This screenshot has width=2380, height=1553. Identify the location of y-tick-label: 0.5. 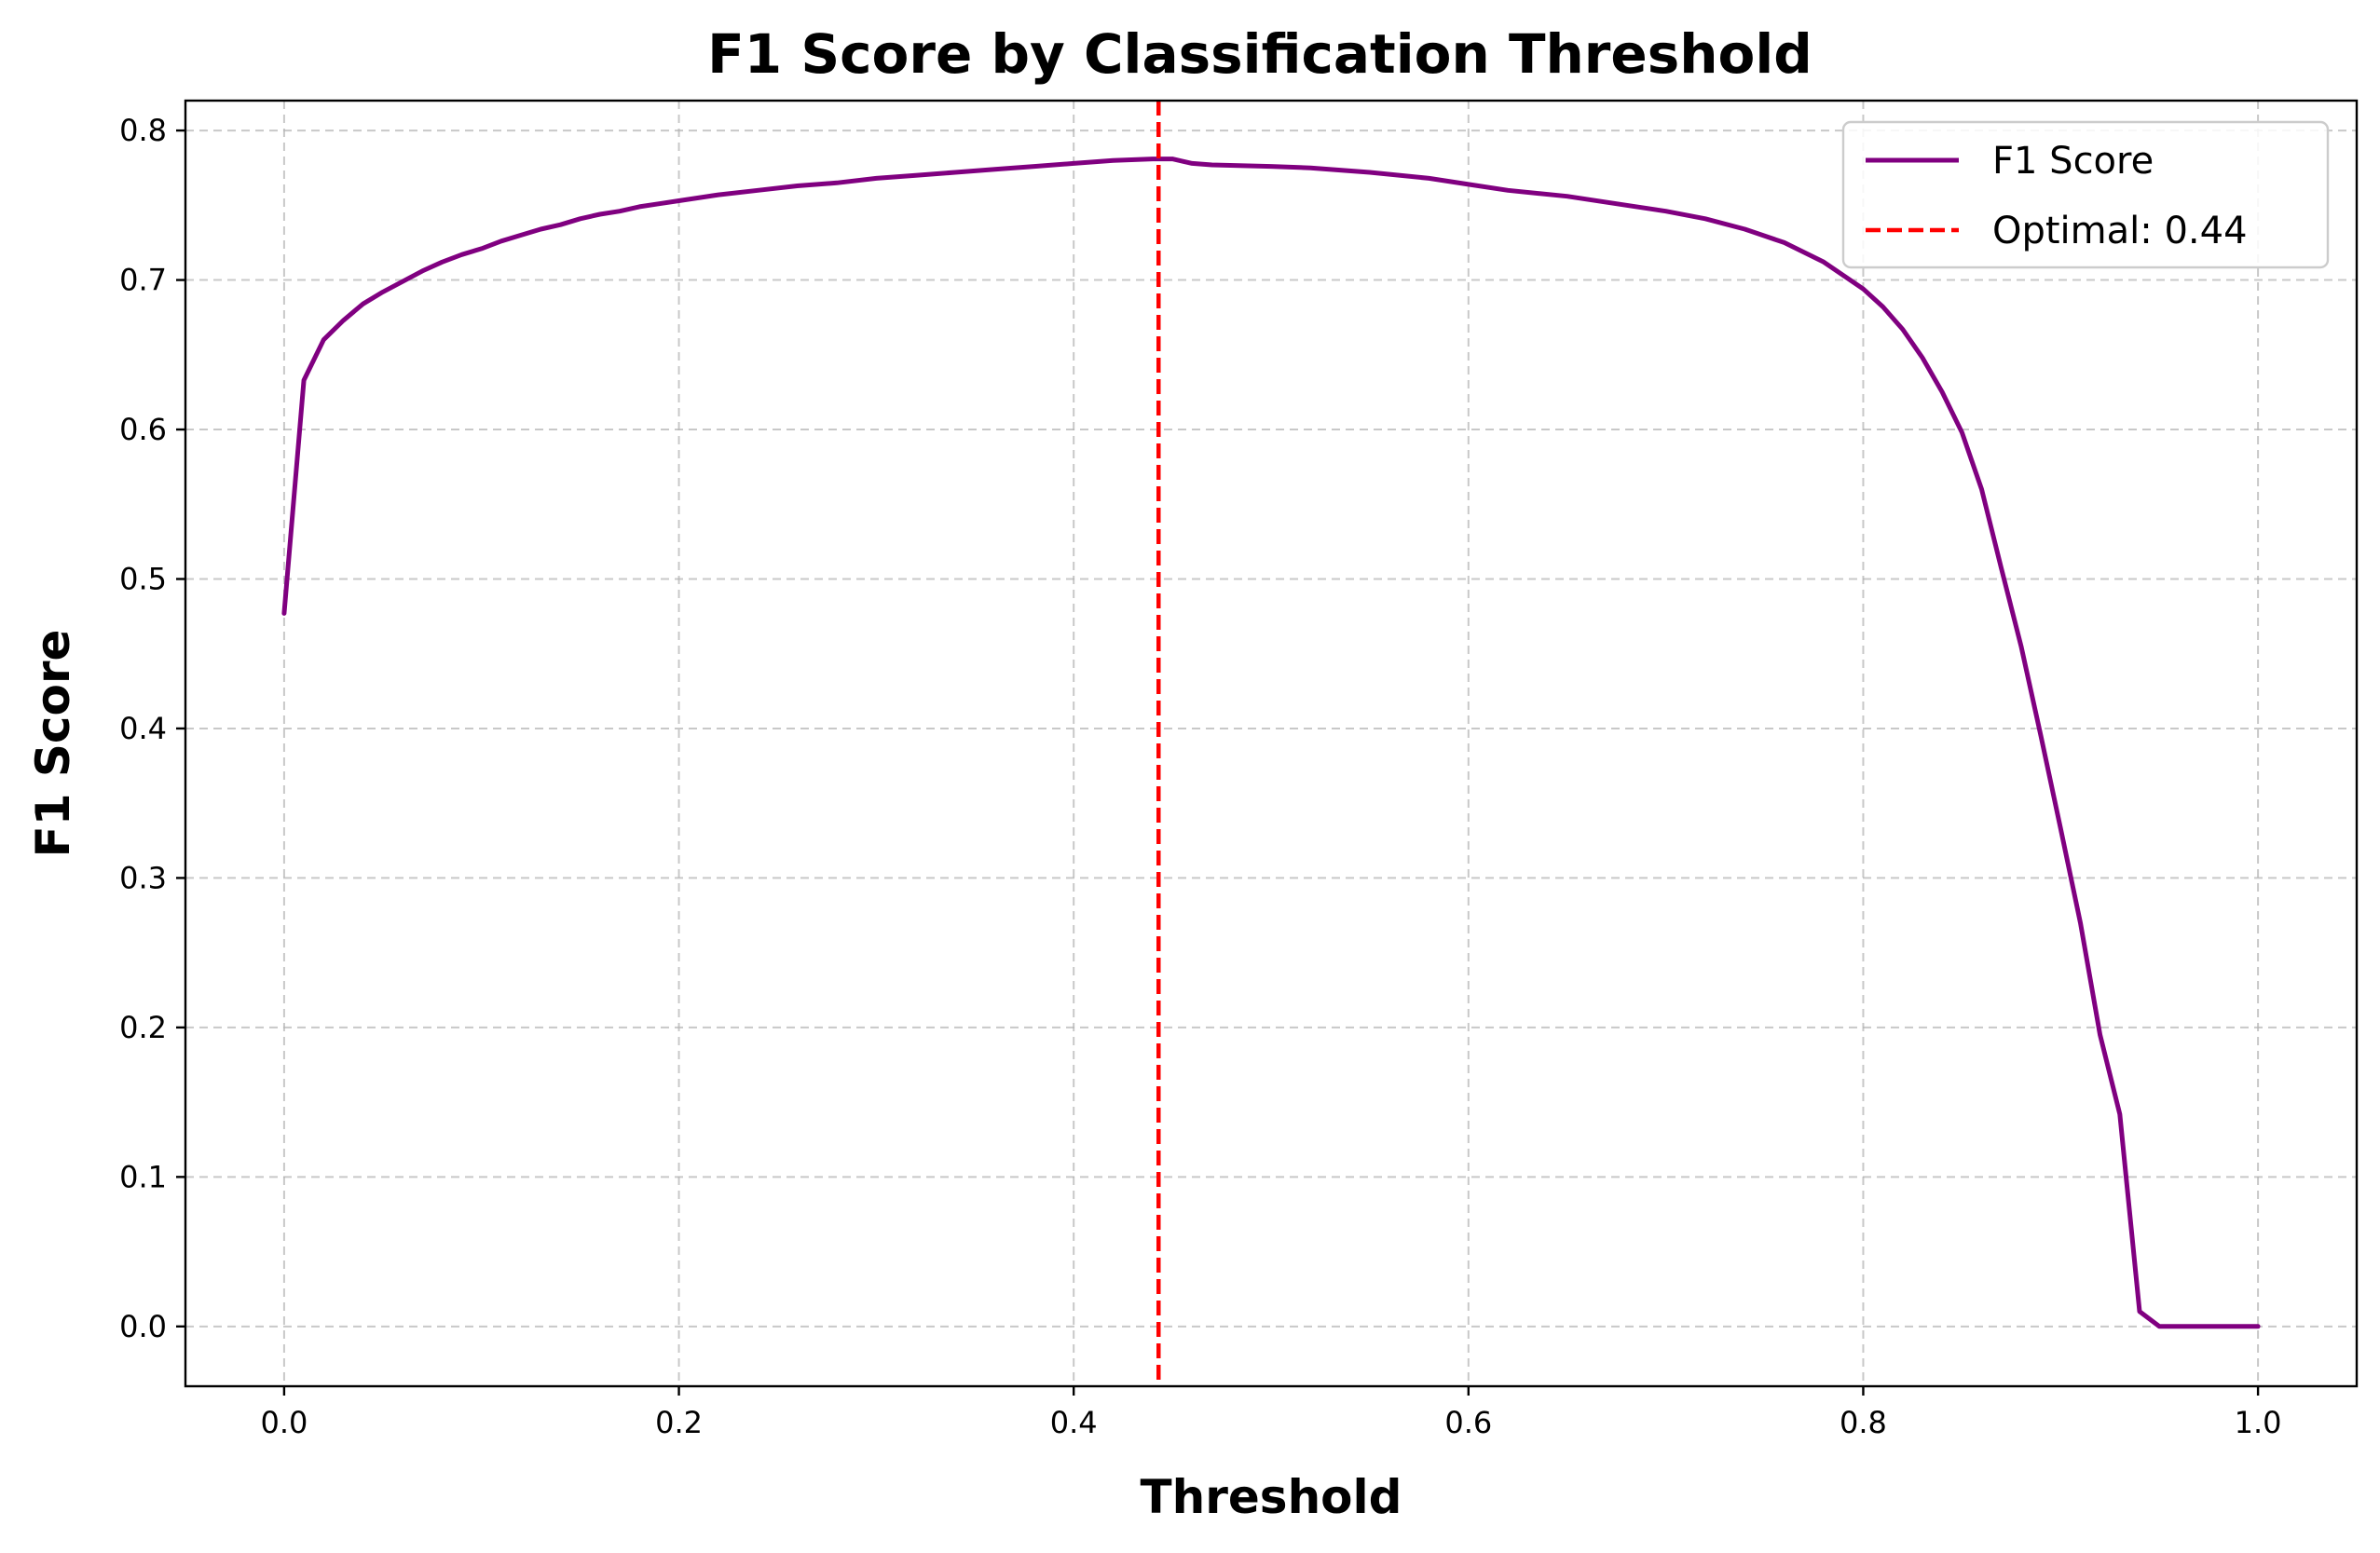
(143, 578).